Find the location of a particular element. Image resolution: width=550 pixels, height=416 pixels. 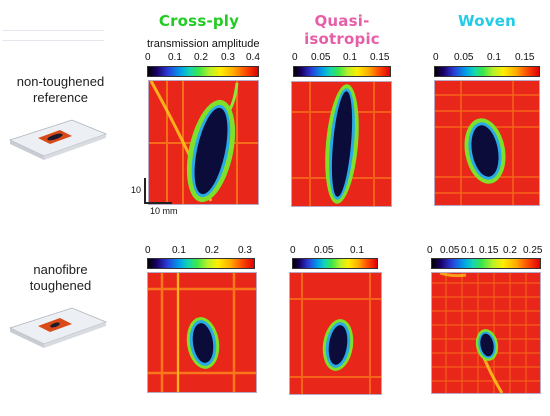

cbar-bot3-tick-0: 0 is located at coordinates (430, 250).